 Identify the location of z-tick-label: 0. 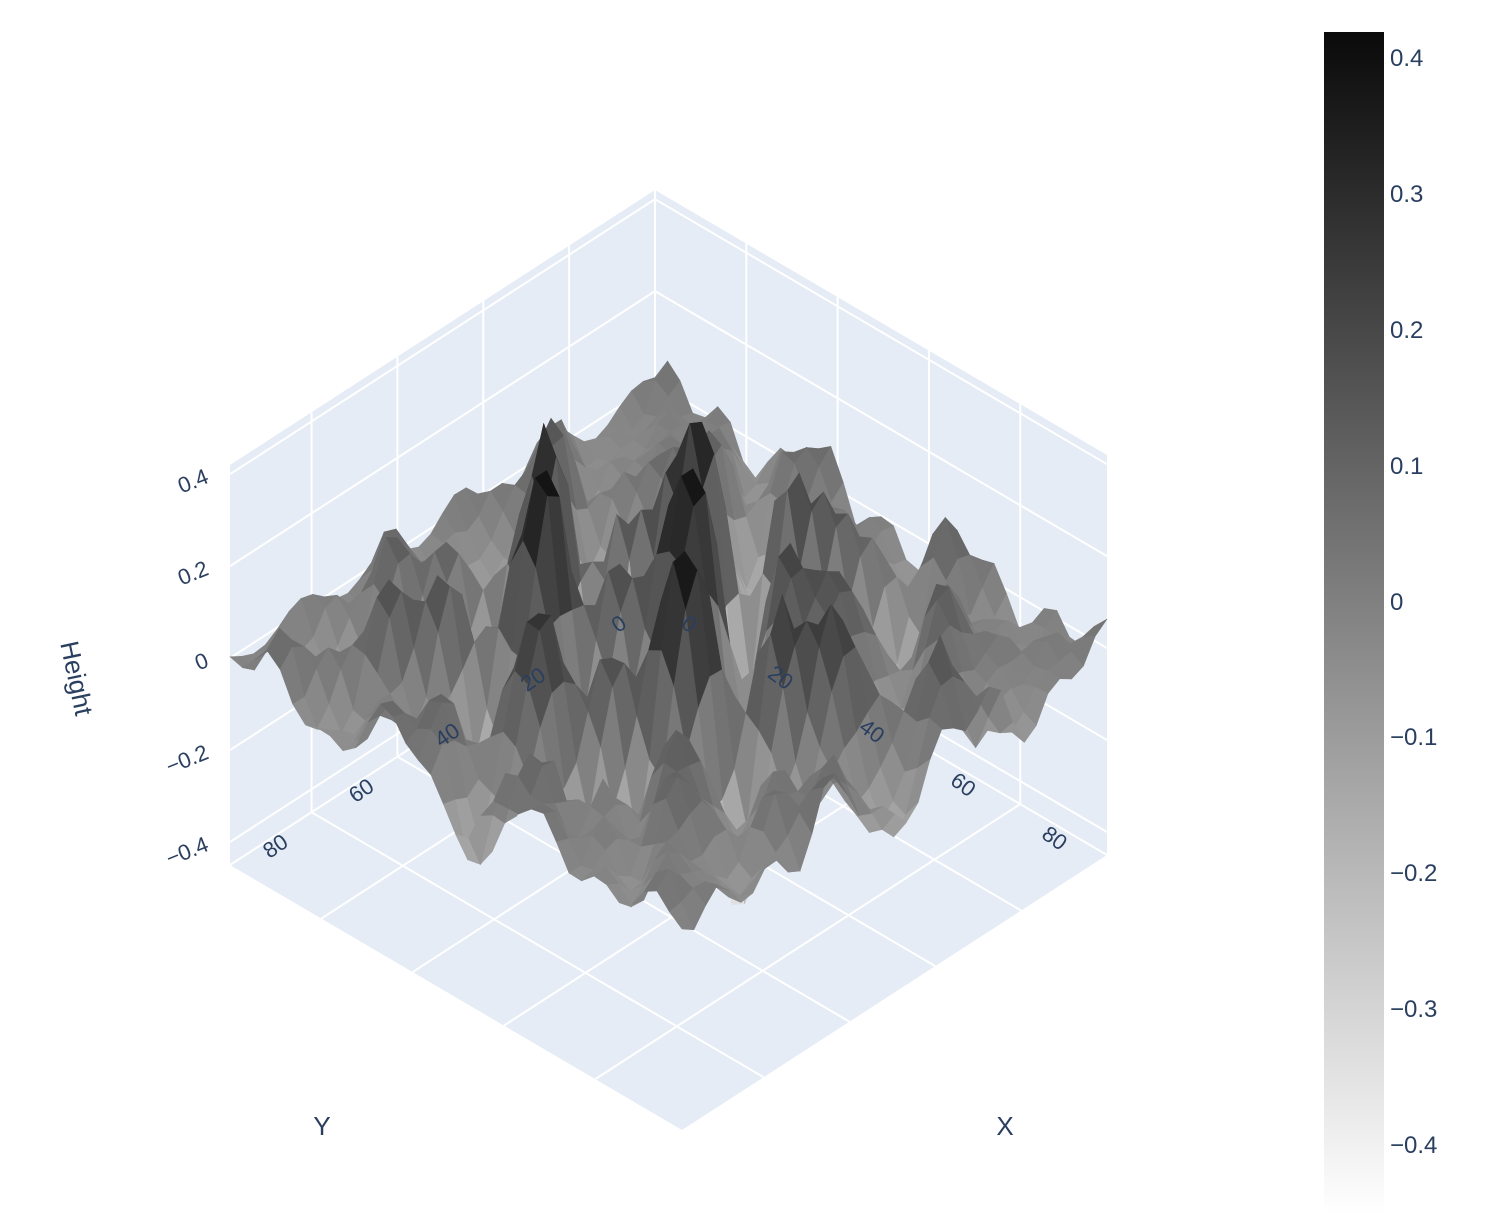
(201, 662).